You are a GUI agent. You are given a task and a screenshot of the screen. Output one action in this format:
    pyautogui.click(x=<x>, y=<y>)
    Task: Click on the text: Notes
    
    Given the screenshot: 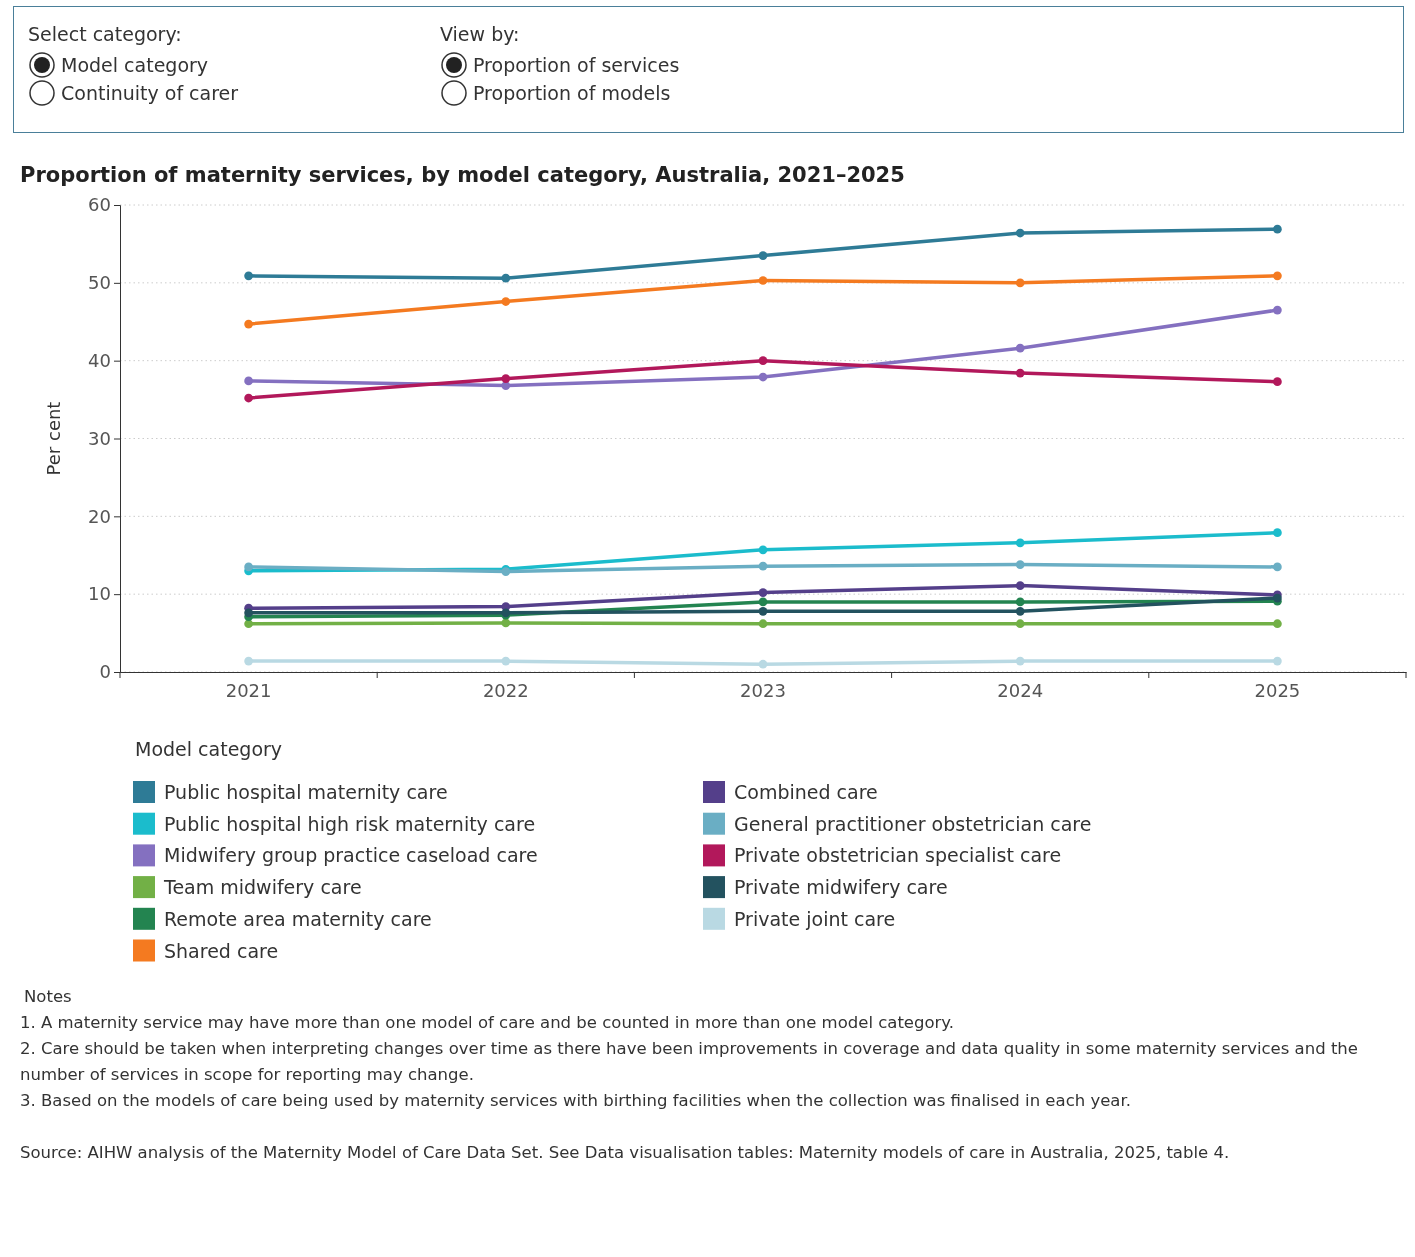 What is the action you would take?
    pyautogui.click(x=48, y=997)
    